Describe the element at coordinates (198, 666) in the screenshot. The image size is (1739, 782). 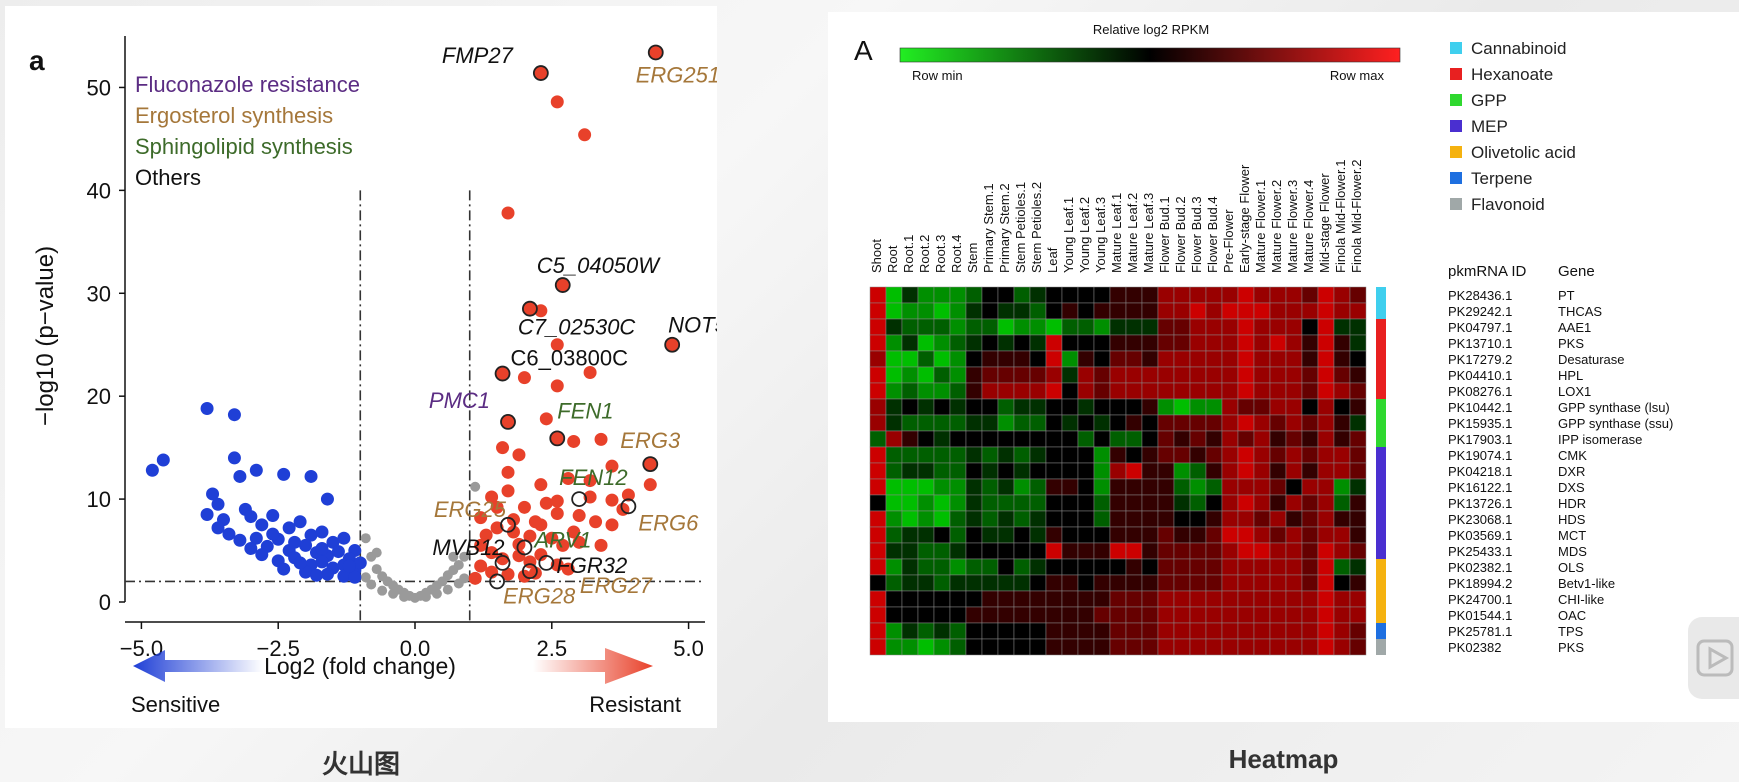
I see `sensitive-arrow-icon` at that location.